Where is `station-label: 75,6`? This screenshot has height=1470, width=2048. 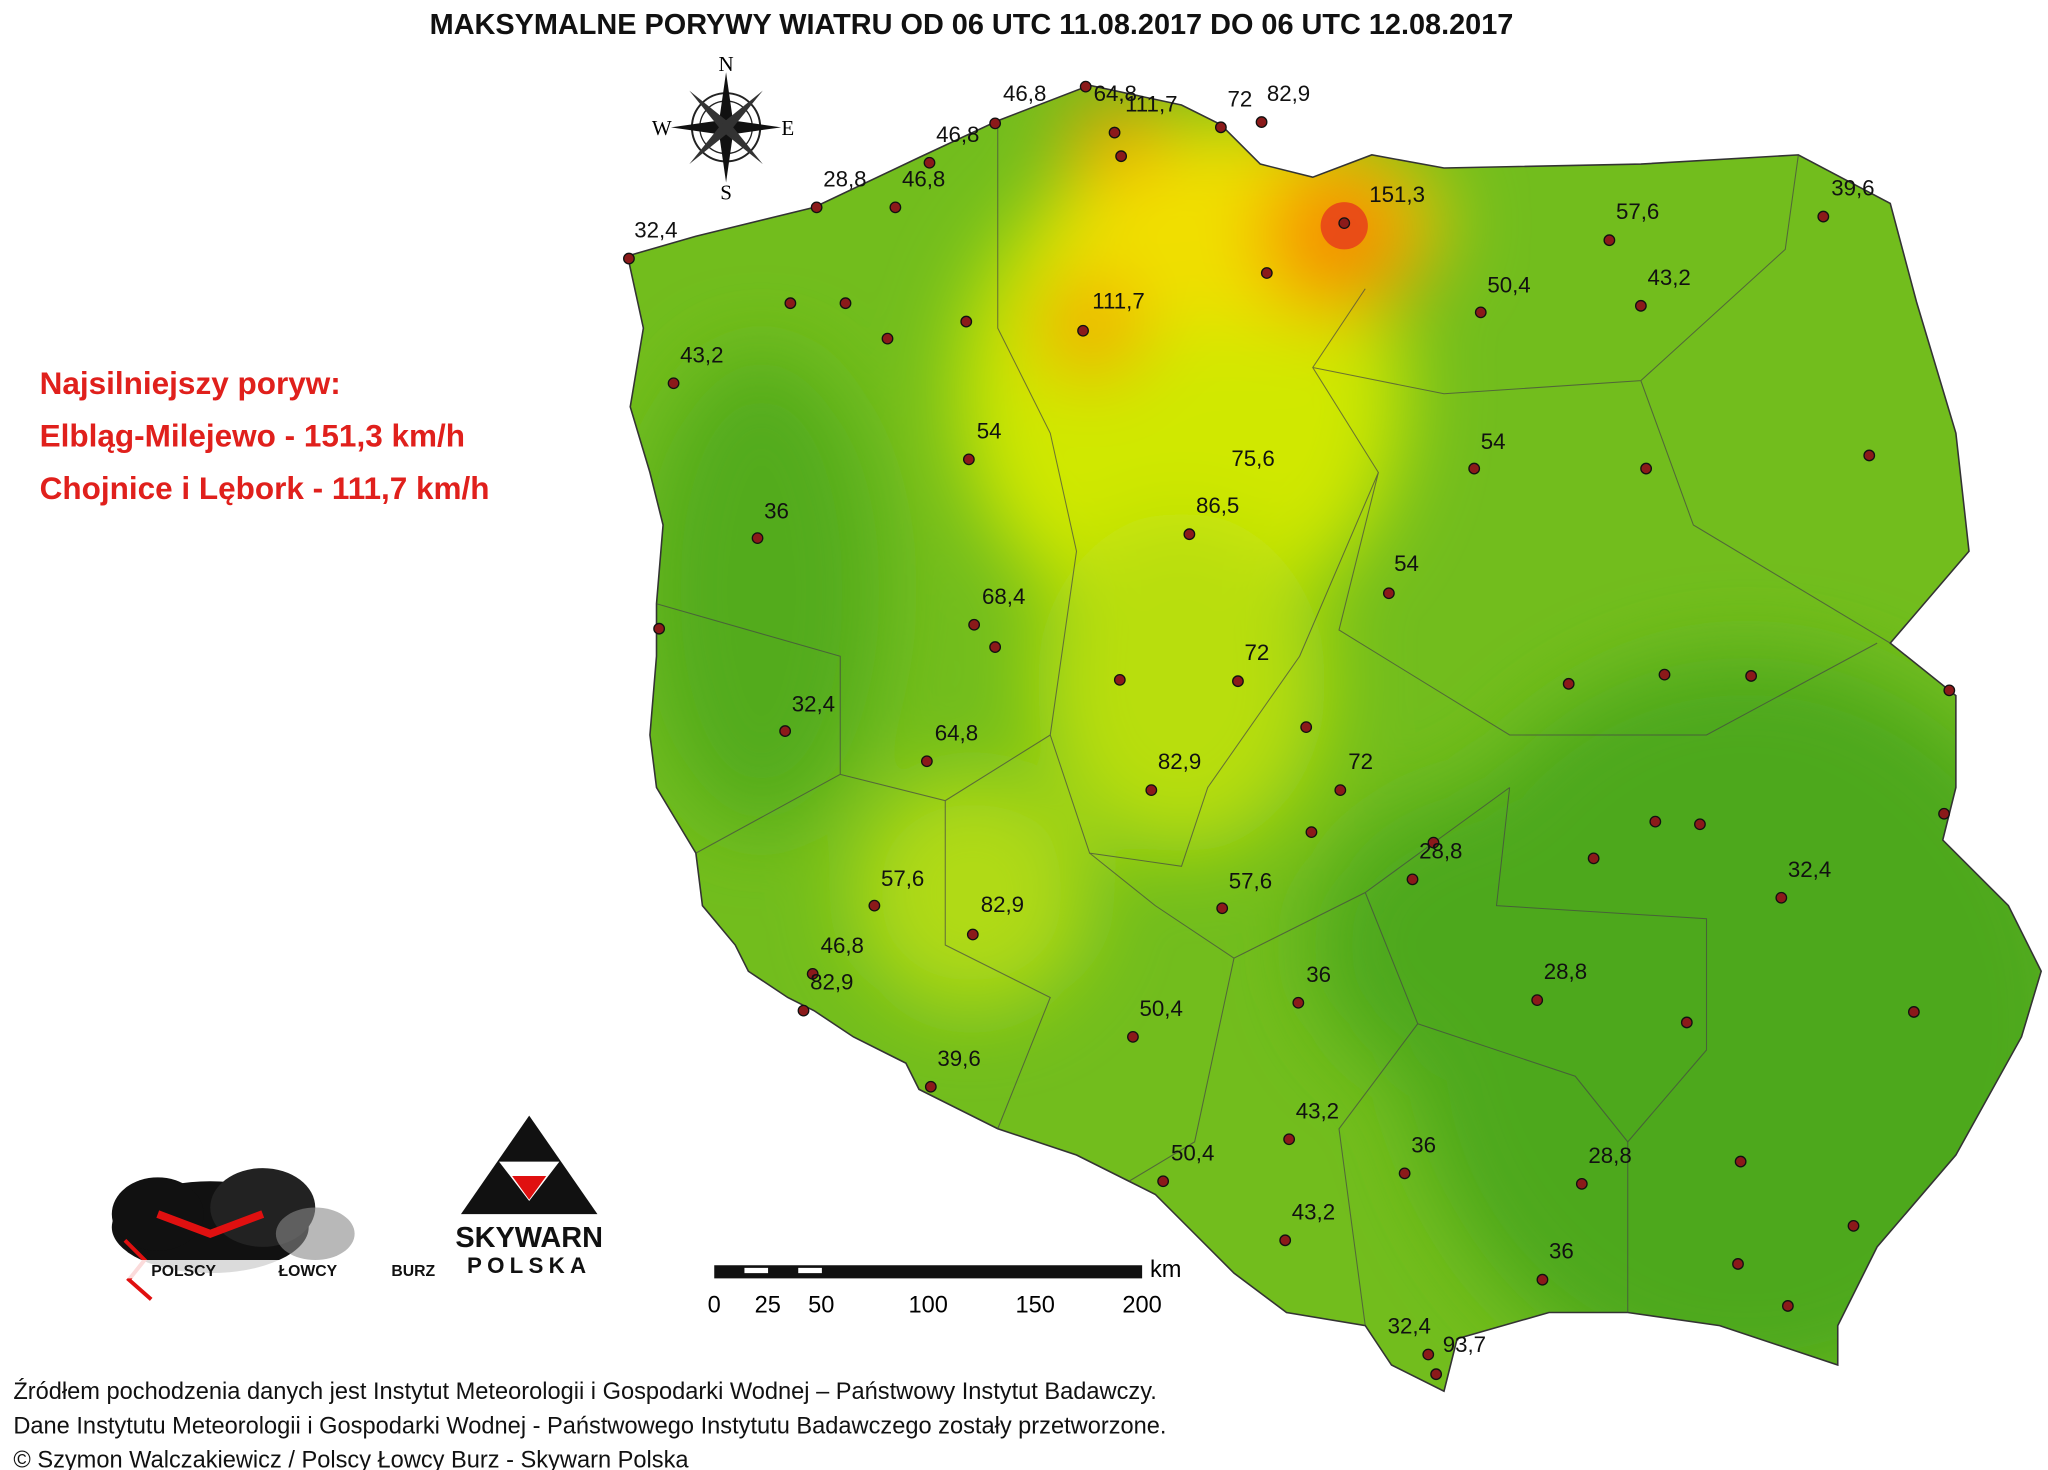
station-label: 75,6 is located at coordinates (1252, 458).